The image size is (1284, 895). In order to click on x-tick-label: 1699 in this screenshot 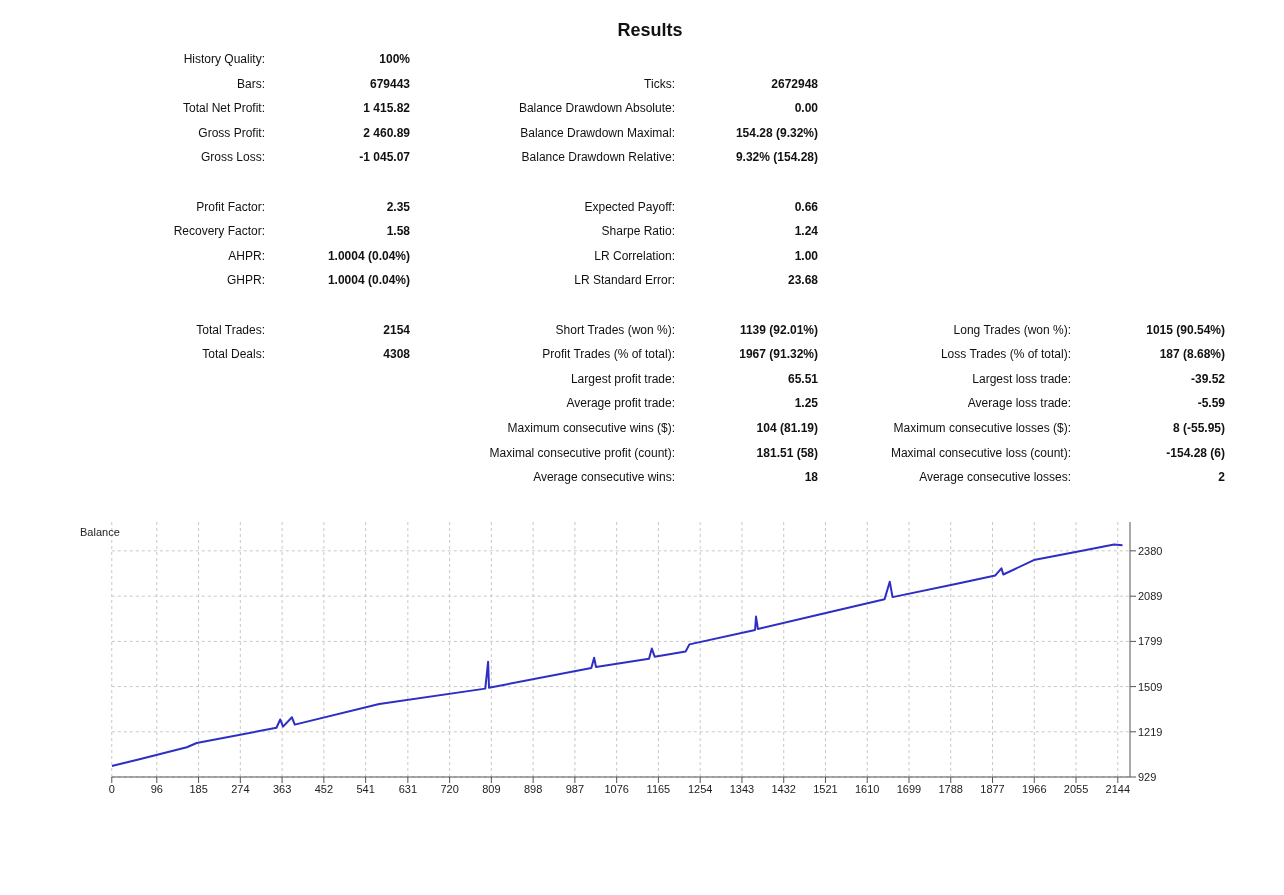, I will do `click(909, 788)`.